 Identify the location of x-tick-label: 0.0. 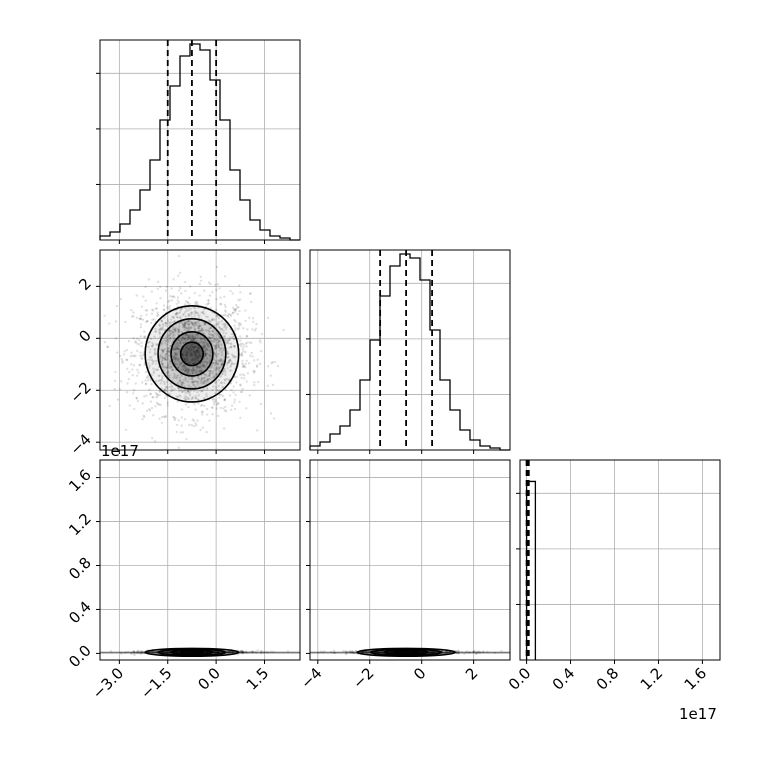
(209, 679).